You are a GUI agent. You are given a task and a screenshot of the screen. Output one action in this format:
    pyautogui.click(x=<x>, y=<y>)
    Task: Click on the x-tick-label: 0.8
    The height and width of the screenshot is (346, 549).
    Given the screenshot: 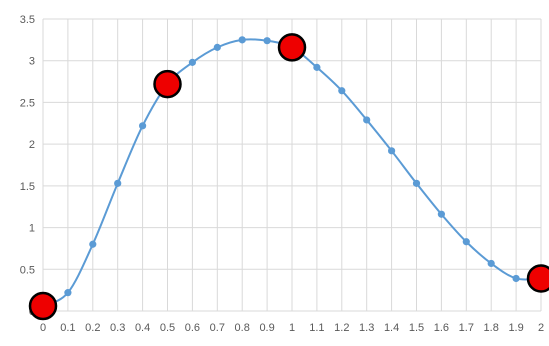 What is the action you would take?
    pyautogui.click(x=242, y=328)
    